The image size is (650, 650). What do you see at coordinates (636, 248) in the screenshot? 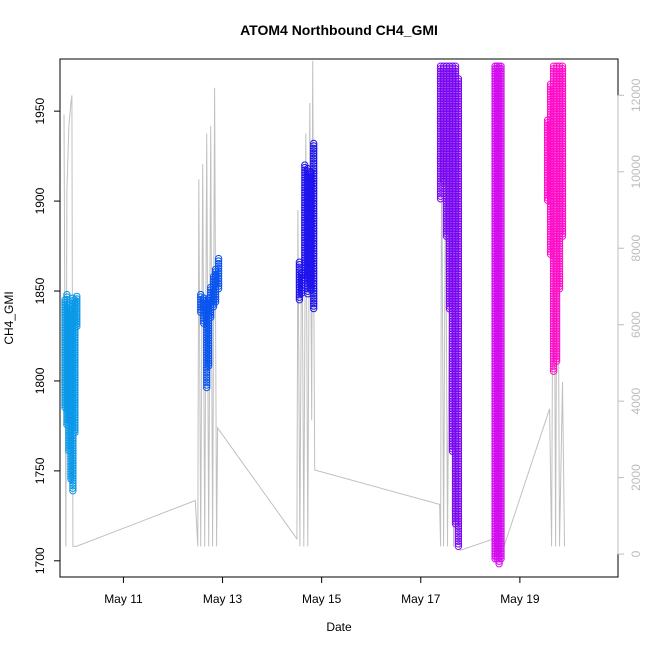
I see `y2-tick-label: 8000` at bounding box center [636, 248].